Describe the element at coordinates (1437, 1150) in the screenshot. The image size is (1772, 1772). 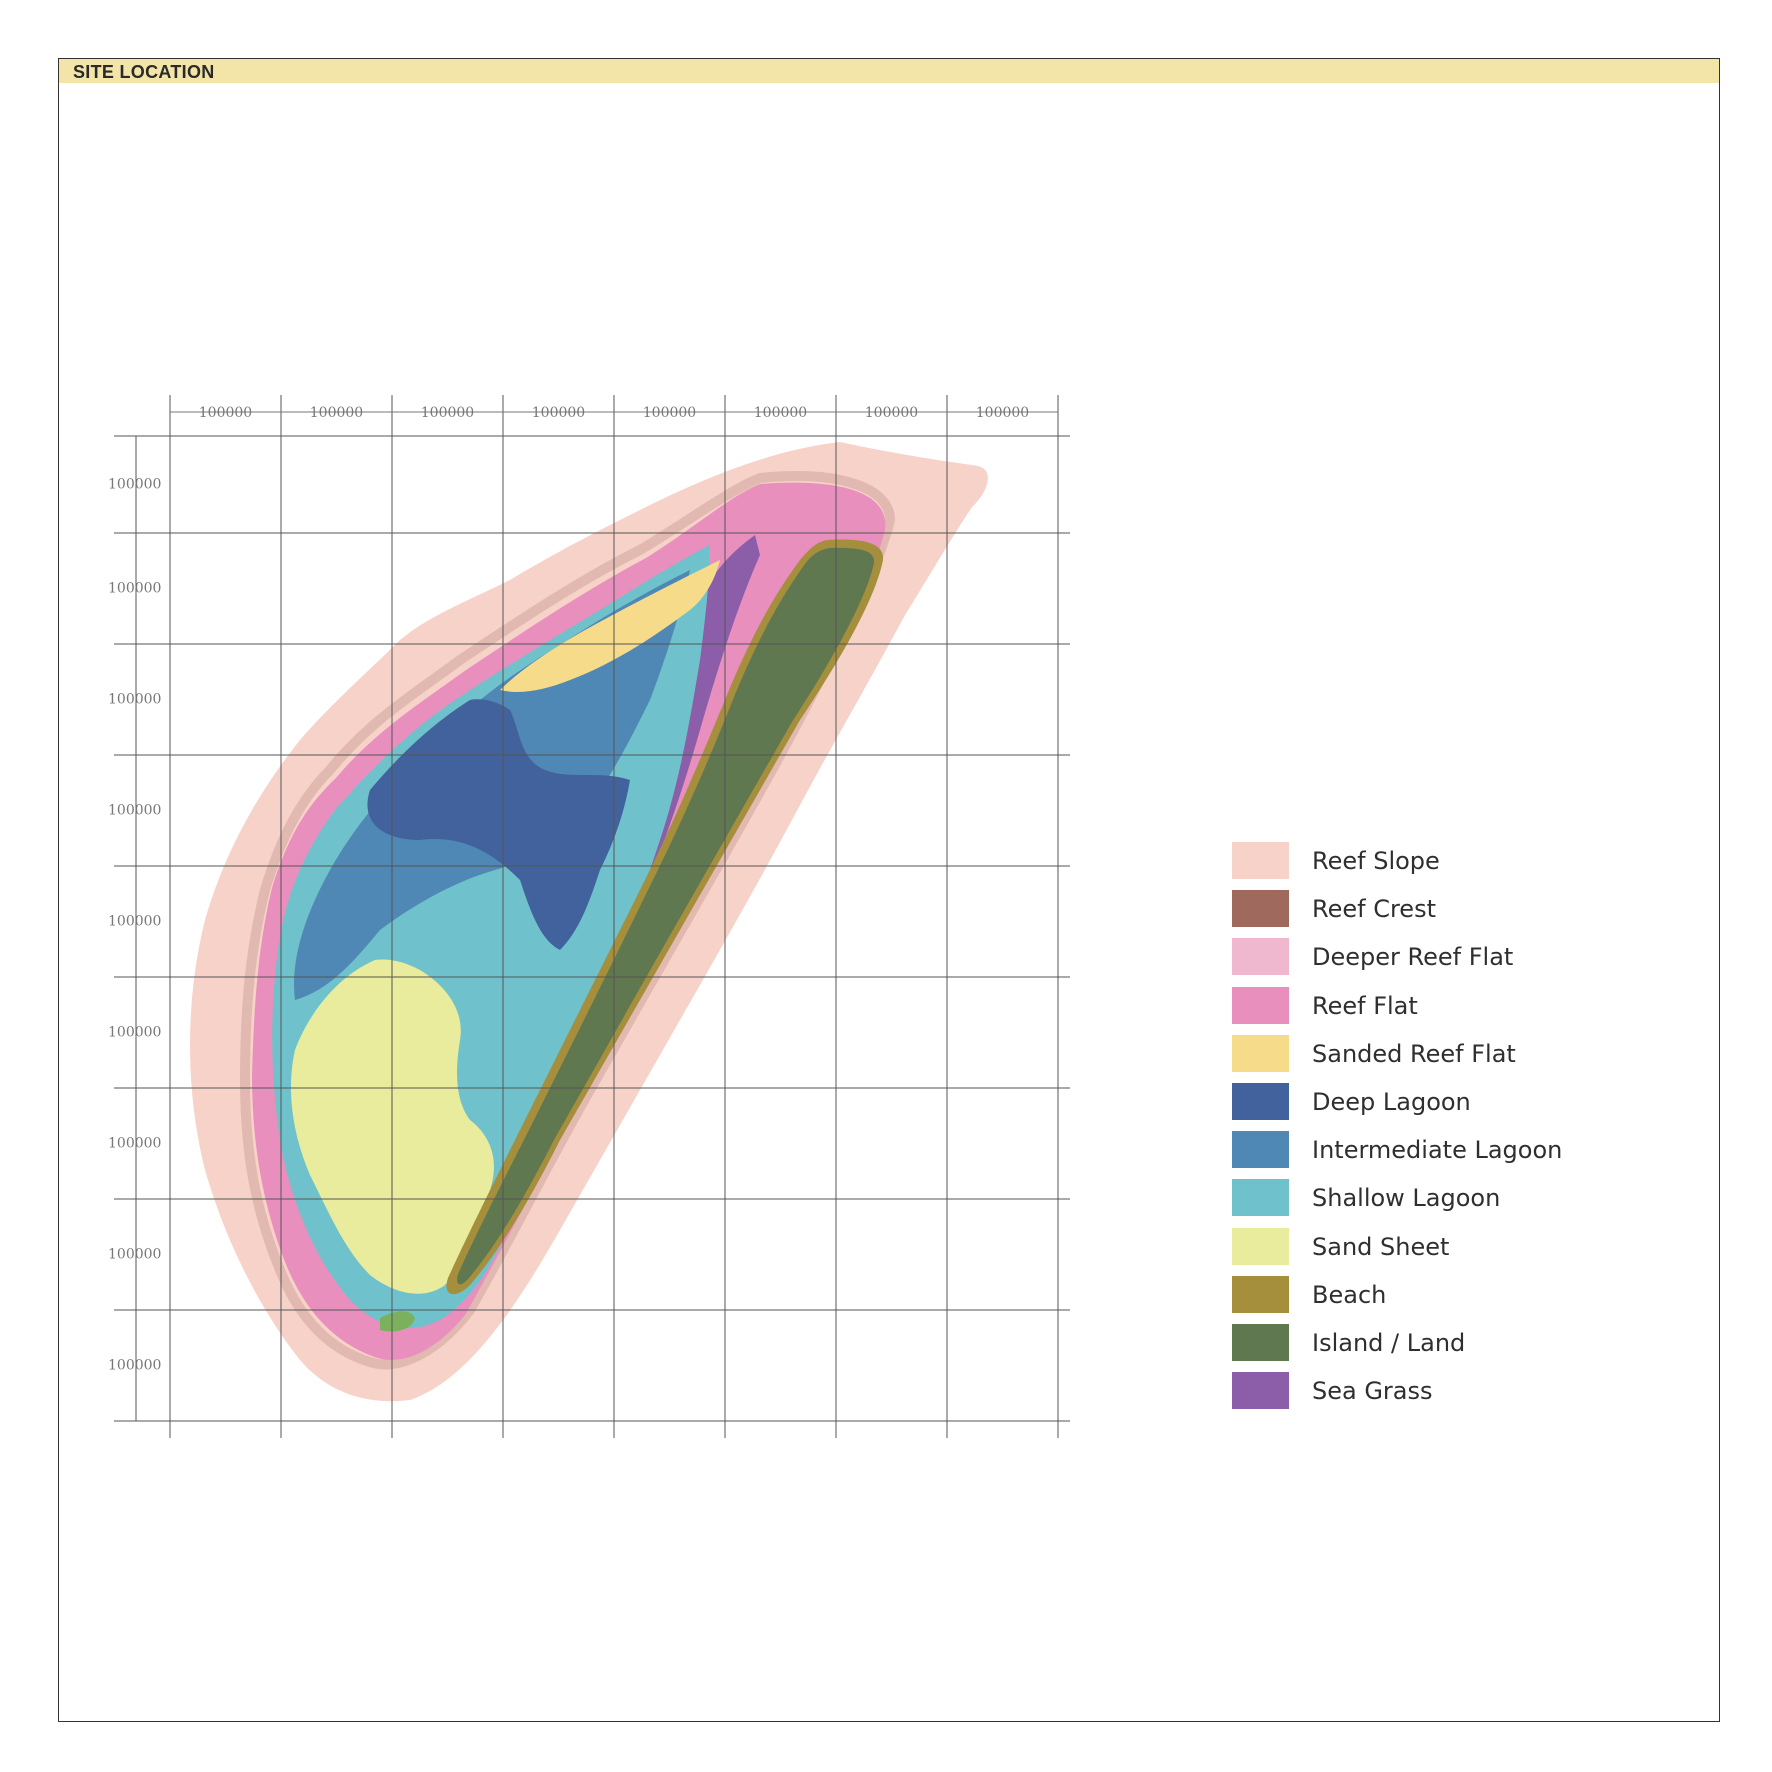
I see `legend-label: Intermediate Lagoon` at that location.